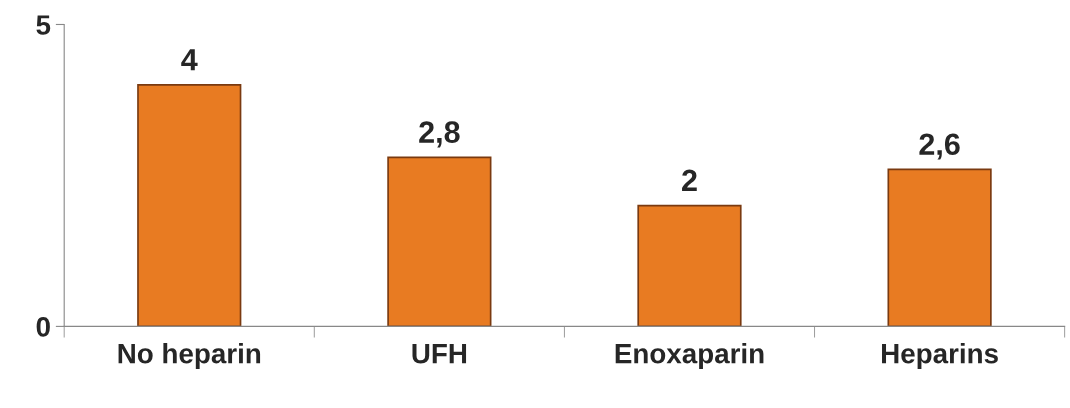 The image size is (1070, 408). What do you see at coordinates (189, 356) in the screenshot?
I see `x-tick-label: No heparin` at bounding box center [189, 356].